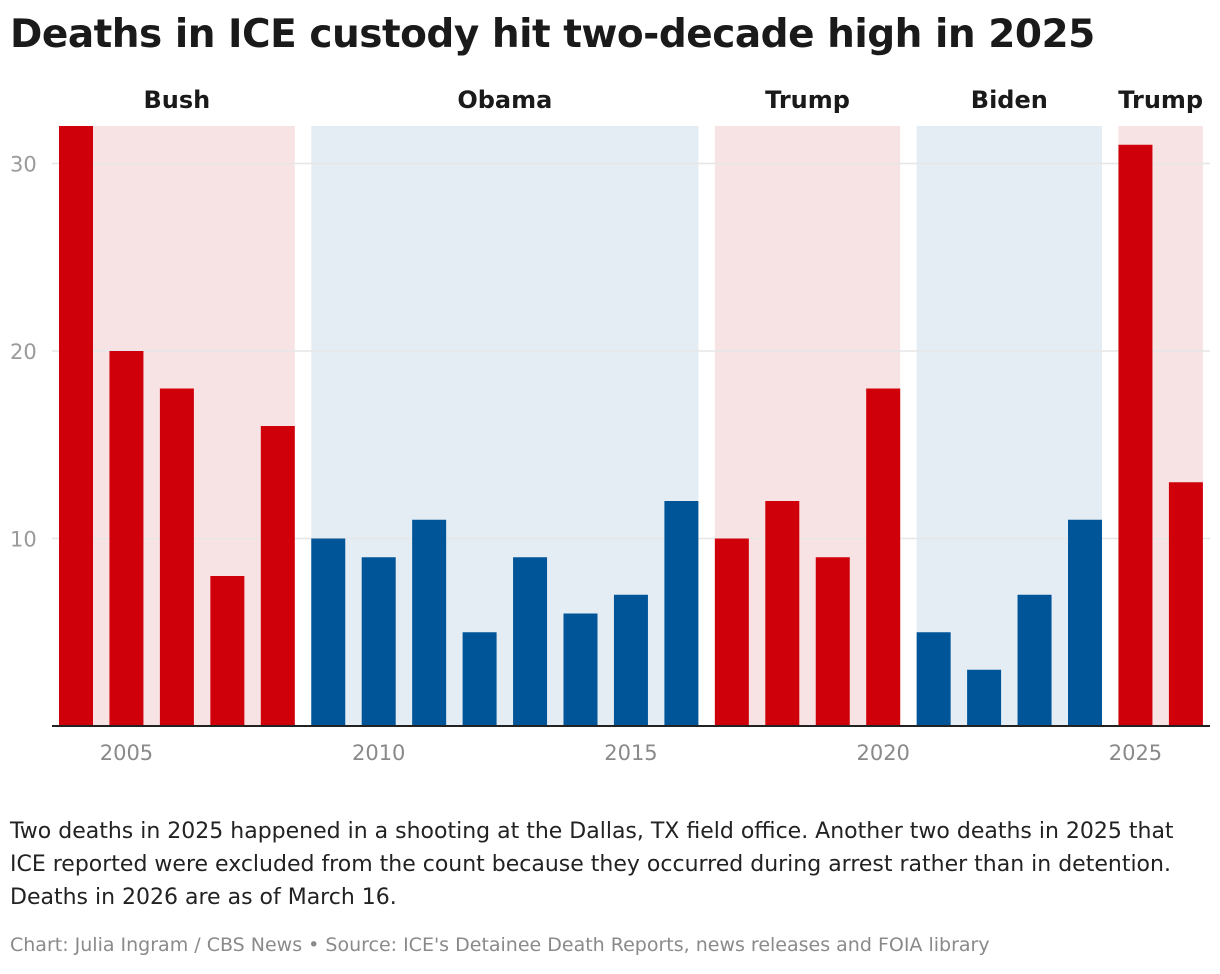 This screenshot has width=1220, height=974. What do you see at coordinates (176, 557) in the screenshot?
I see `bar-2006` at bounding box center [176, 557].